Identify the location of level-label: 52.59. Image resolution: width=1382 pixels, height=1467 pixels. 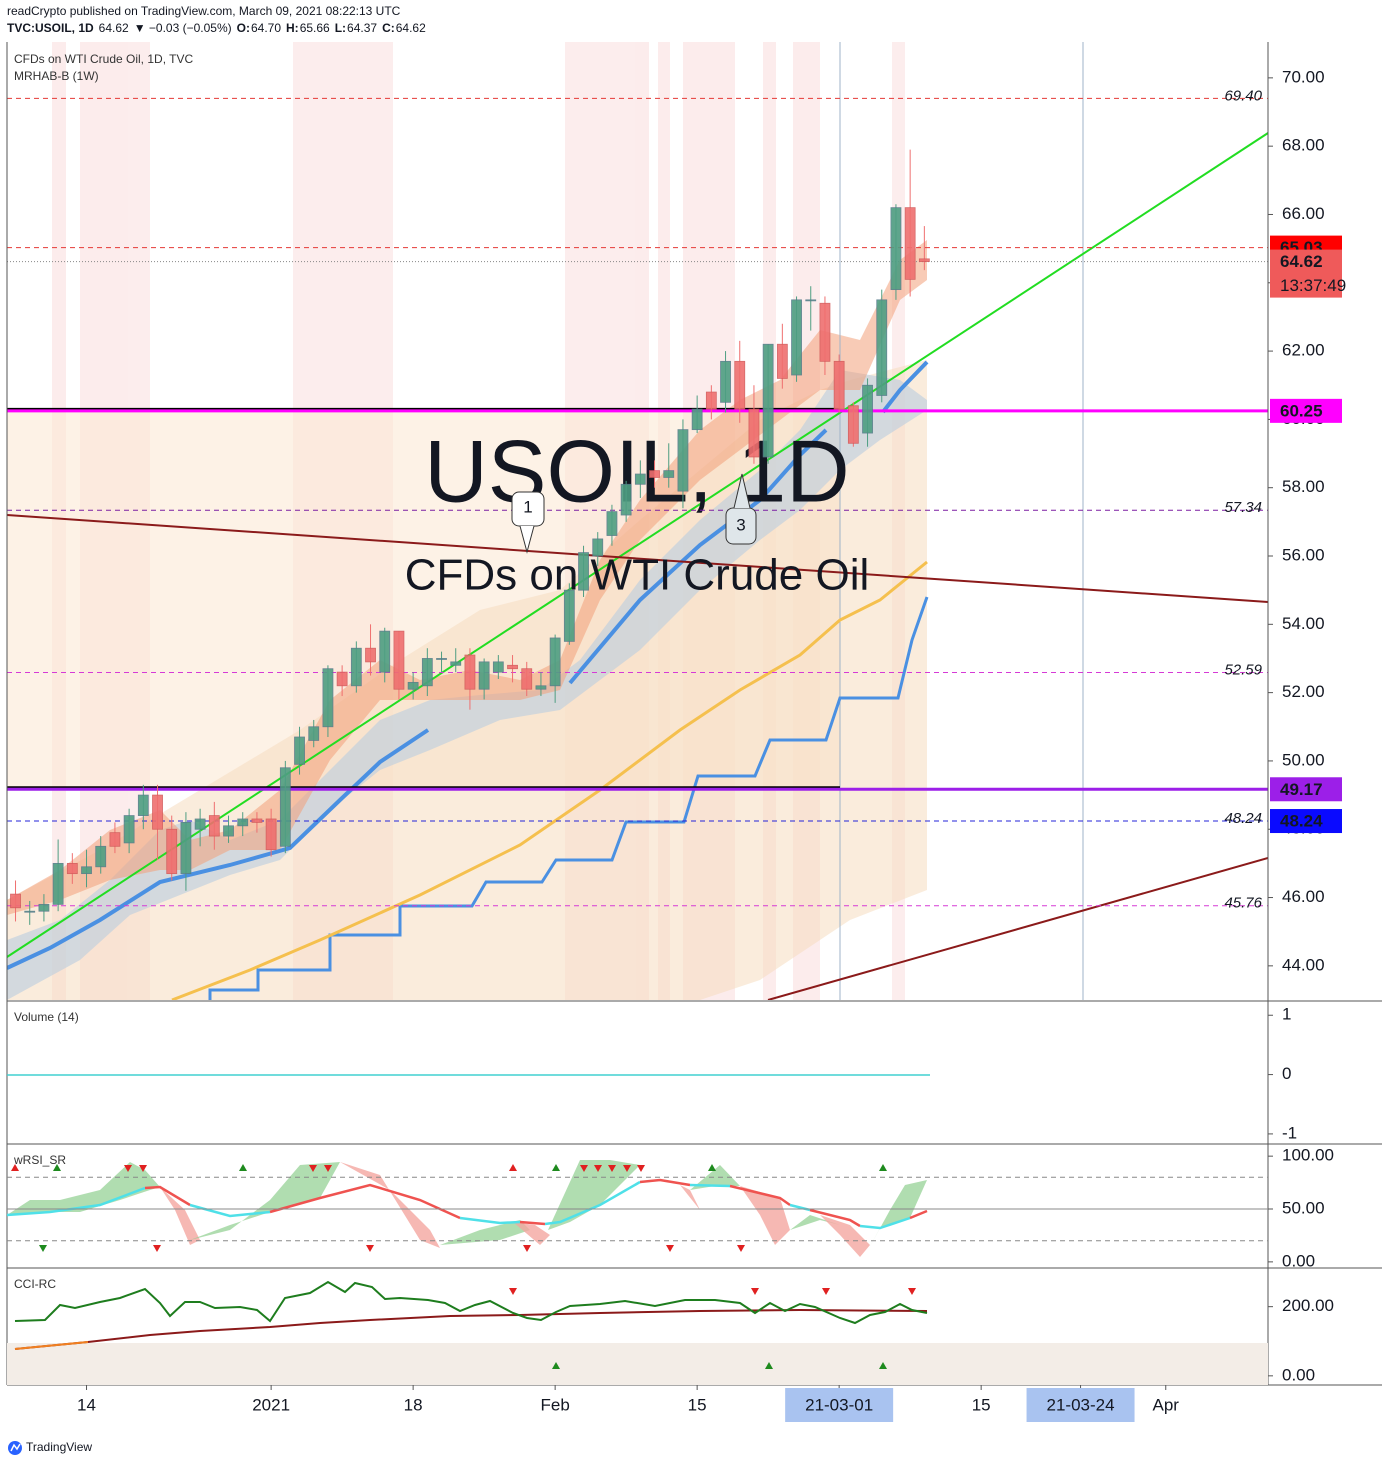
(1243, 669).